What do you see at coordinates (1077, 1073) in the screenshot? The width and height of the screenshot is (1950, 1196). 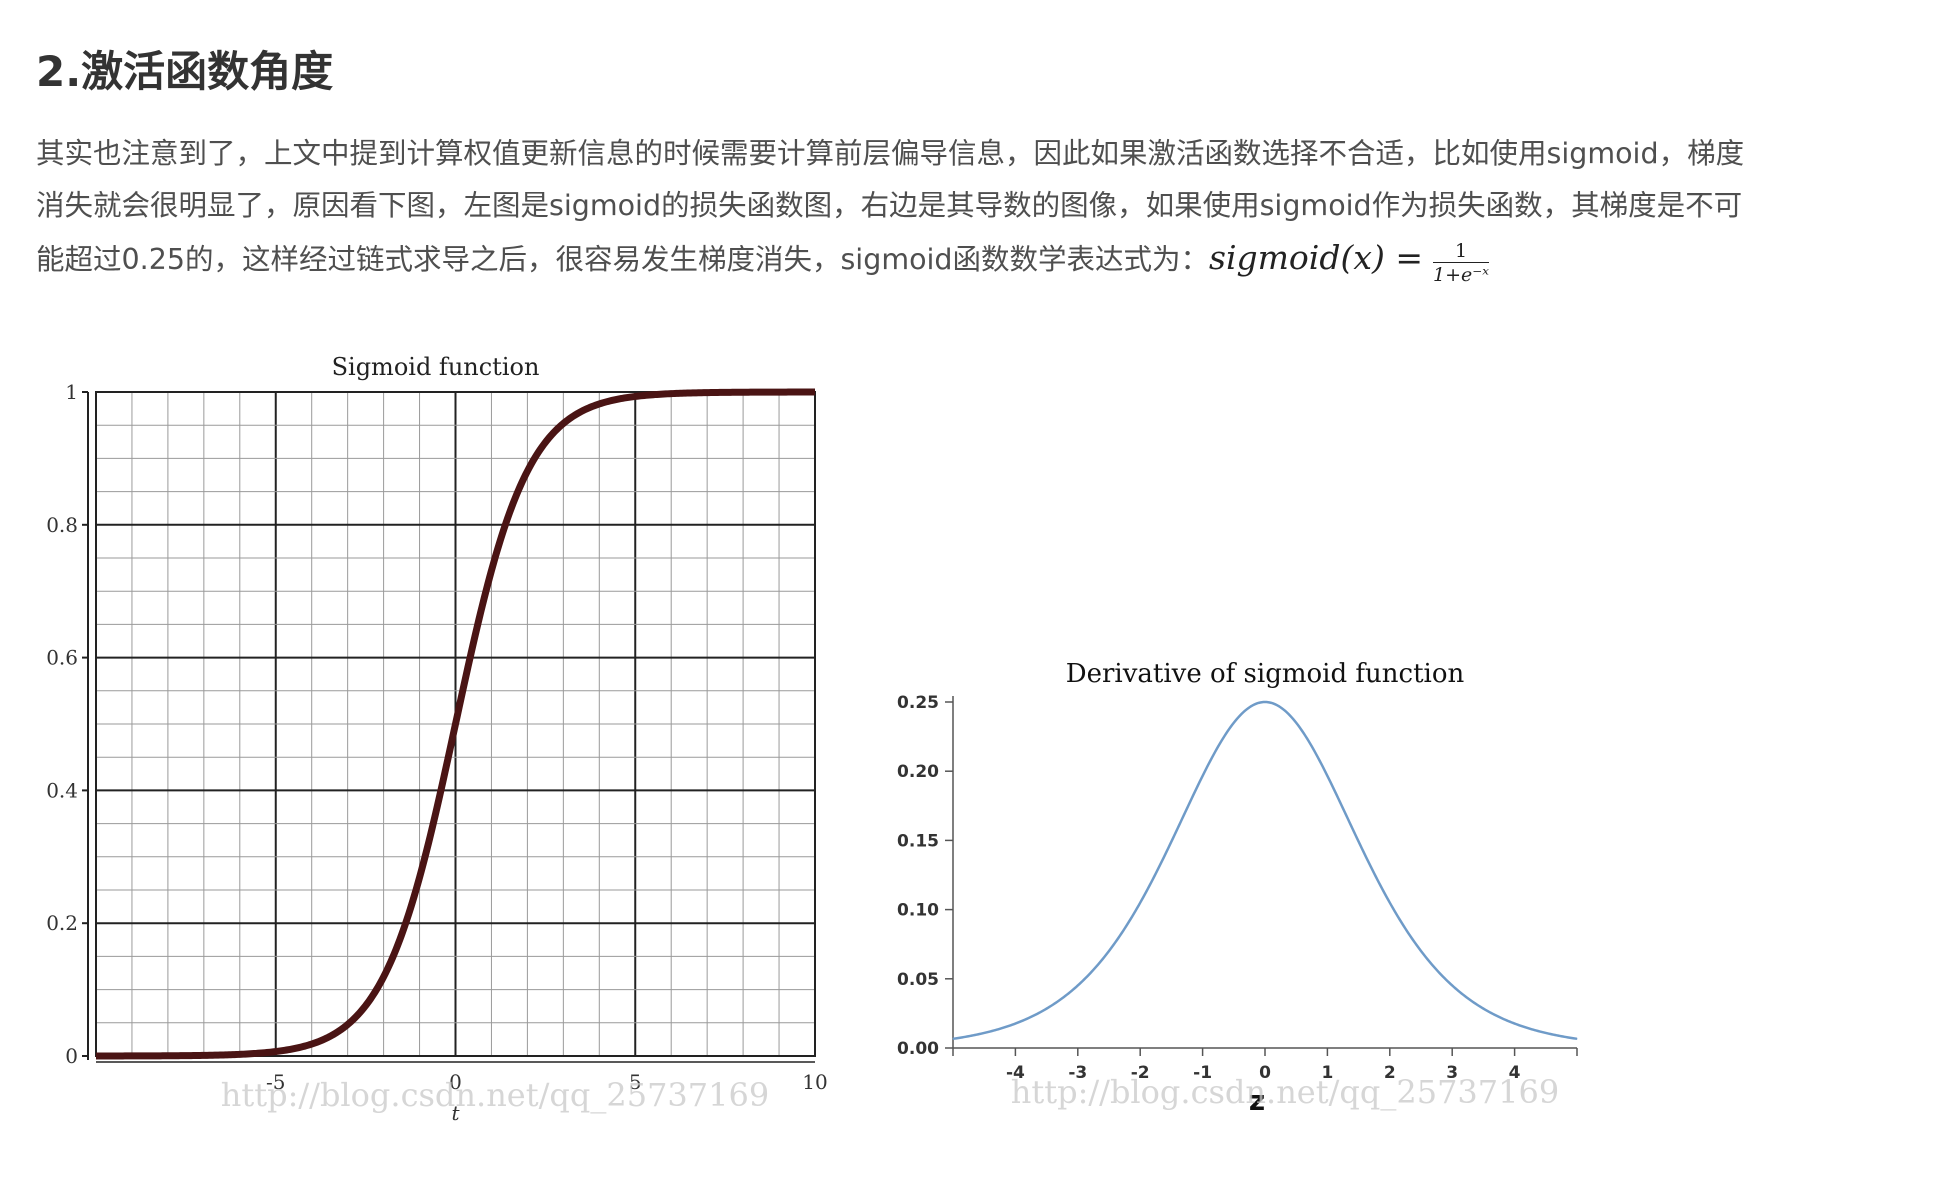 I see `derivative-x-tick-label: -3` at bounding box center [1077, 1073].